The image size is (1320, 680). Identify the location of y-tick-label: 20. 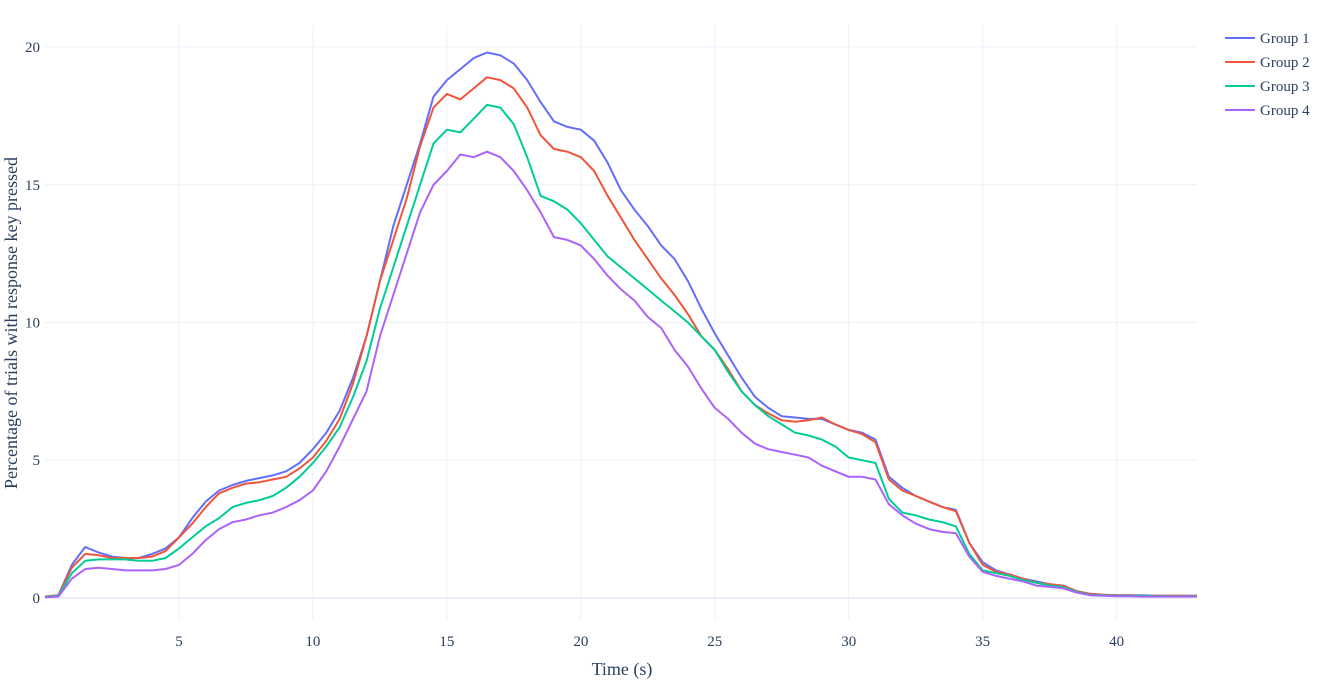
(32, 48).